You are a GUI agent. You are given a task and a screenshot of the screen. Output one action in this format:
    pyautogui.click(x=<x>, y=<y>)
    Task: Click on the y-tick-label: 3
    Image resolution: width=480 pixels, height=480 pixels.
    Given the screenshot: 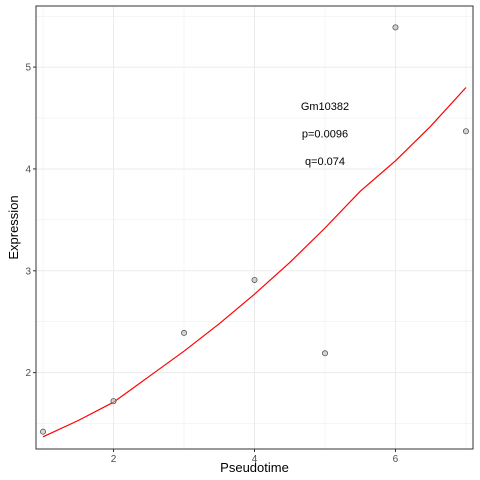 What is the action you would take?
    pyautogui.click(x=28, y=271)
    